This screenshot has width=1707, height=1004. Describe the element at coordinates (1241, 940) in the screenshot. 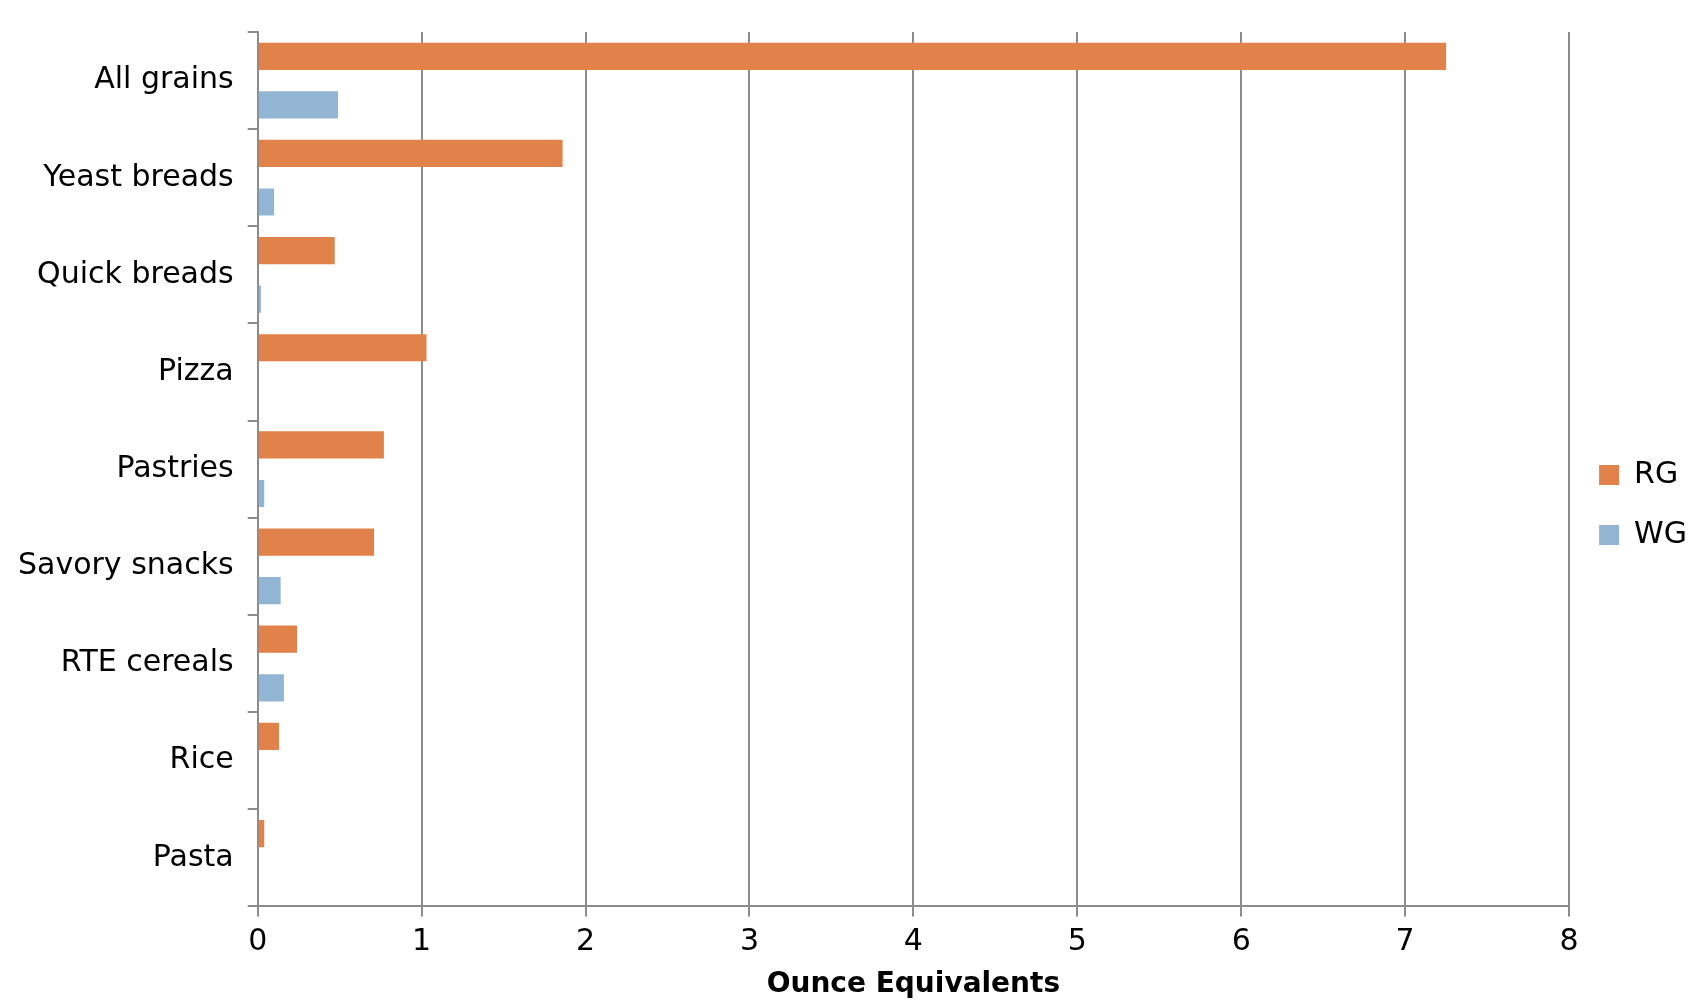

I see `x-tick-label: 6` at that location.